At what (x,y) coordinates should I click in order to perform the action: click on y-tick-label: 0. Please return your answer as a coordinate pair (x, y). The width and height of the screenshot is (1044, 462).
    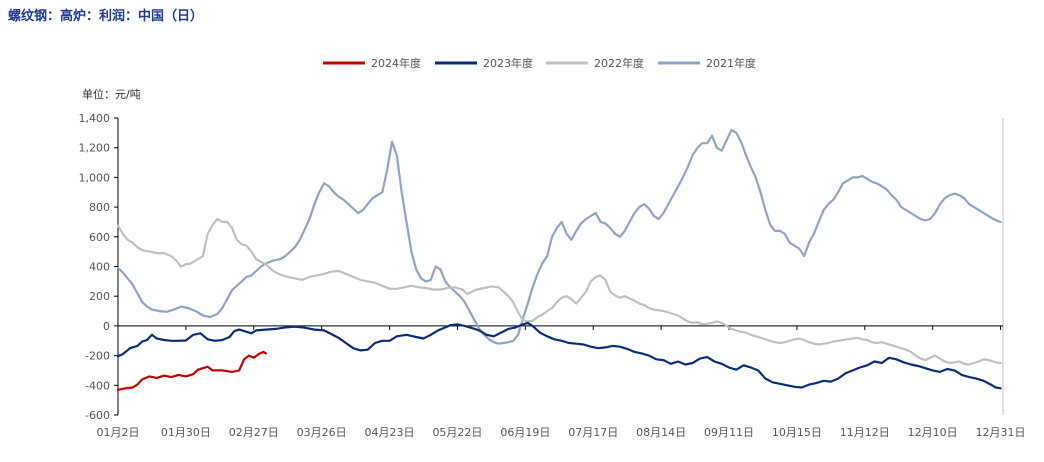
    Looking at the image, I should click on (106, 326).